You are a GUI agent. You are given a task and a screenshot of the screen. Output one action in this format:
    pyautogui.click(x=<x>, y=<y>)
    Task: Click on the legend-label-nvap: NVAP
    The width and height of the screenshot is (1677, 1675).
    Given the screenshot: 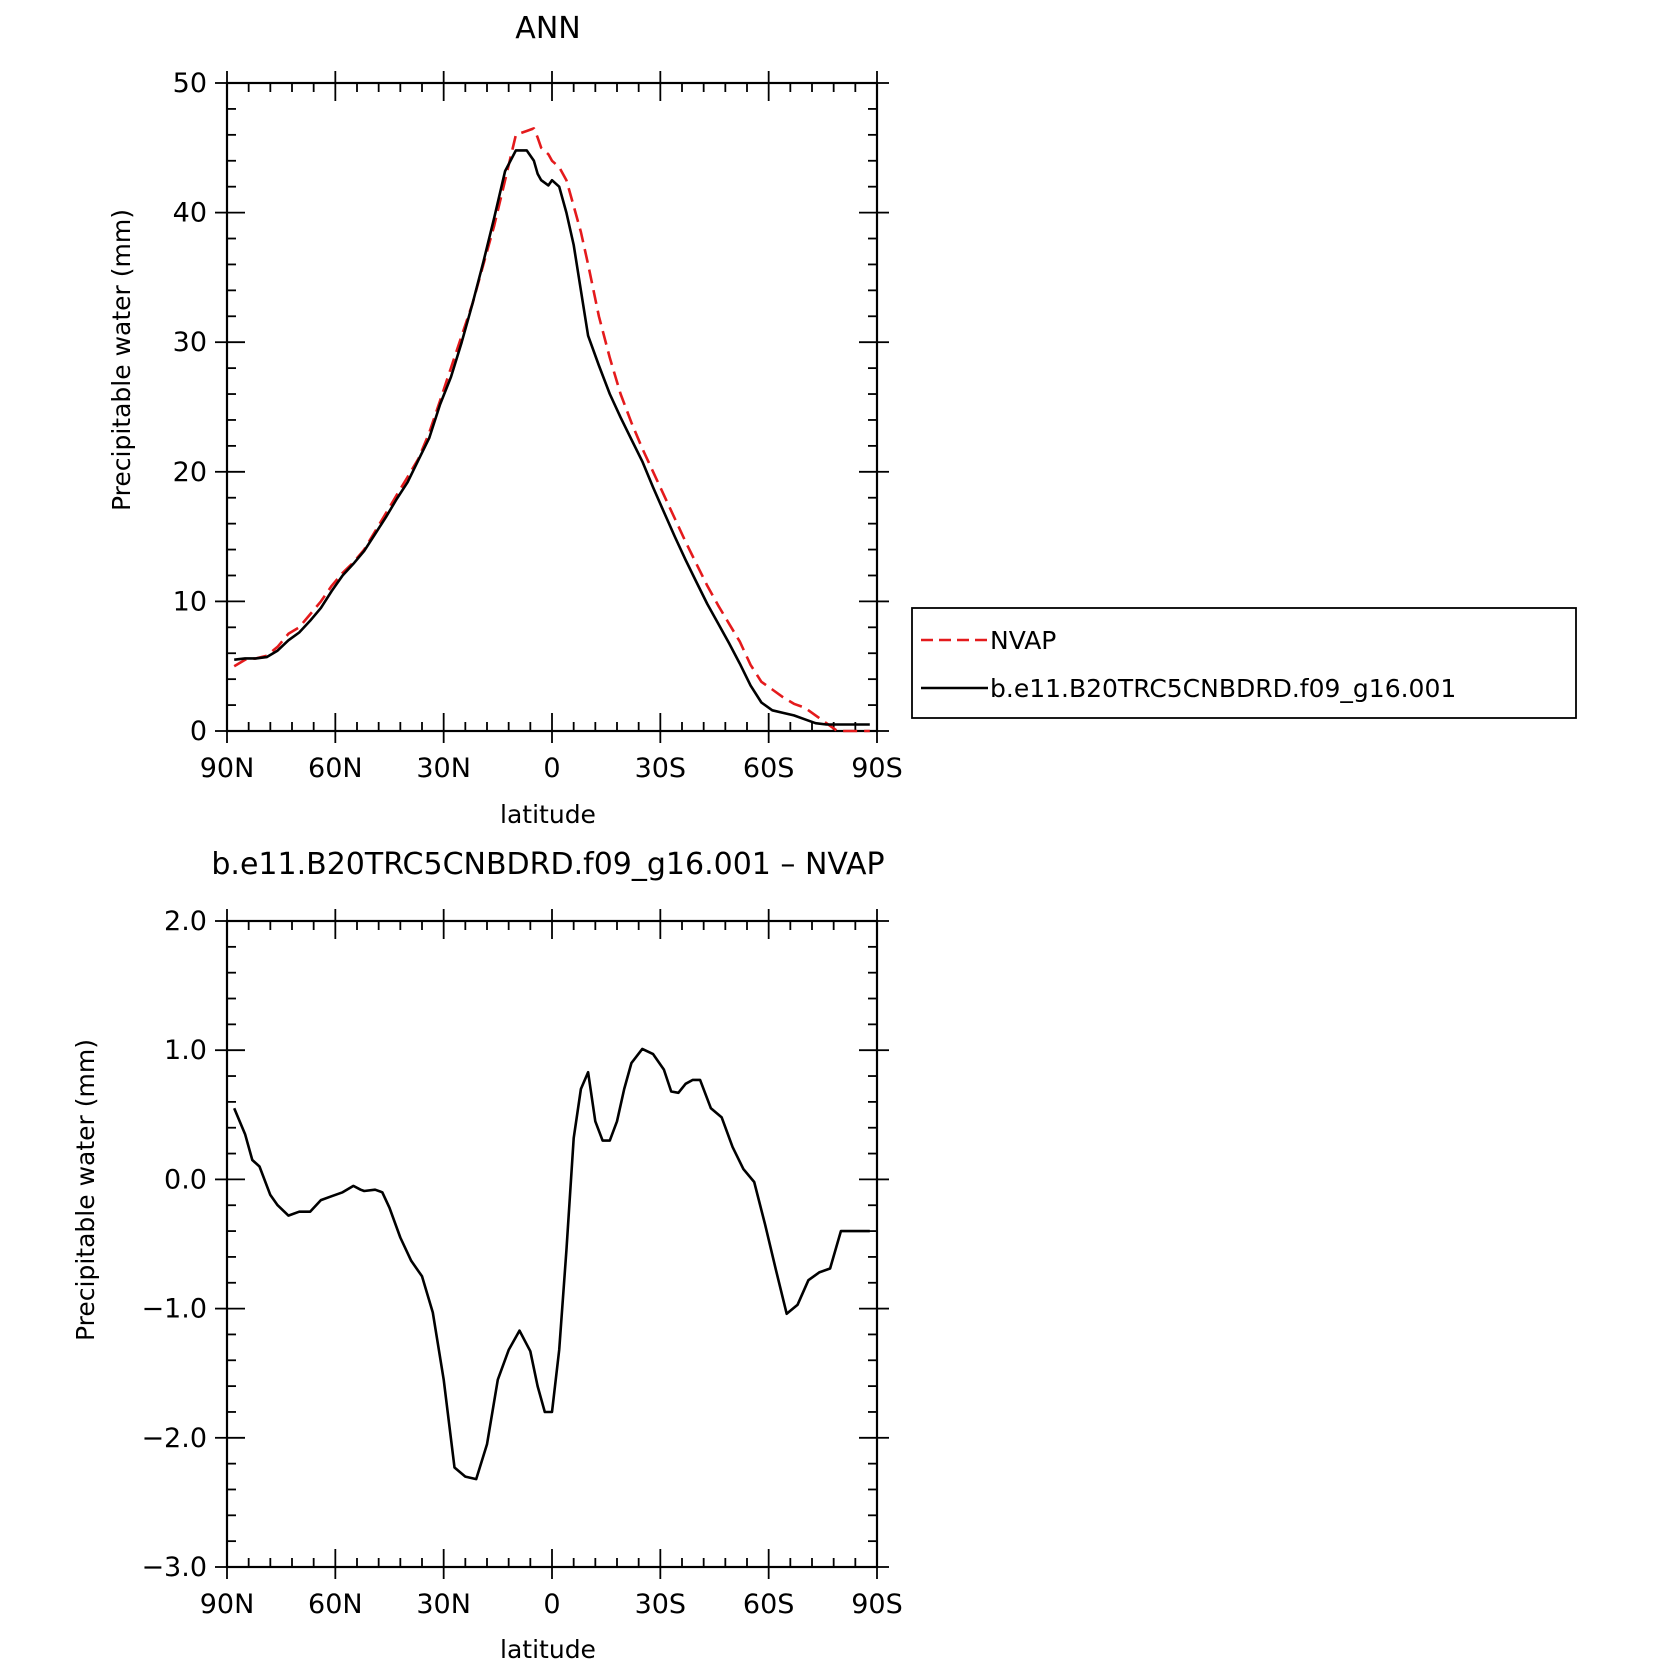 What is the action you would take?
    pyautogui.click(x=1023, y=640)
    